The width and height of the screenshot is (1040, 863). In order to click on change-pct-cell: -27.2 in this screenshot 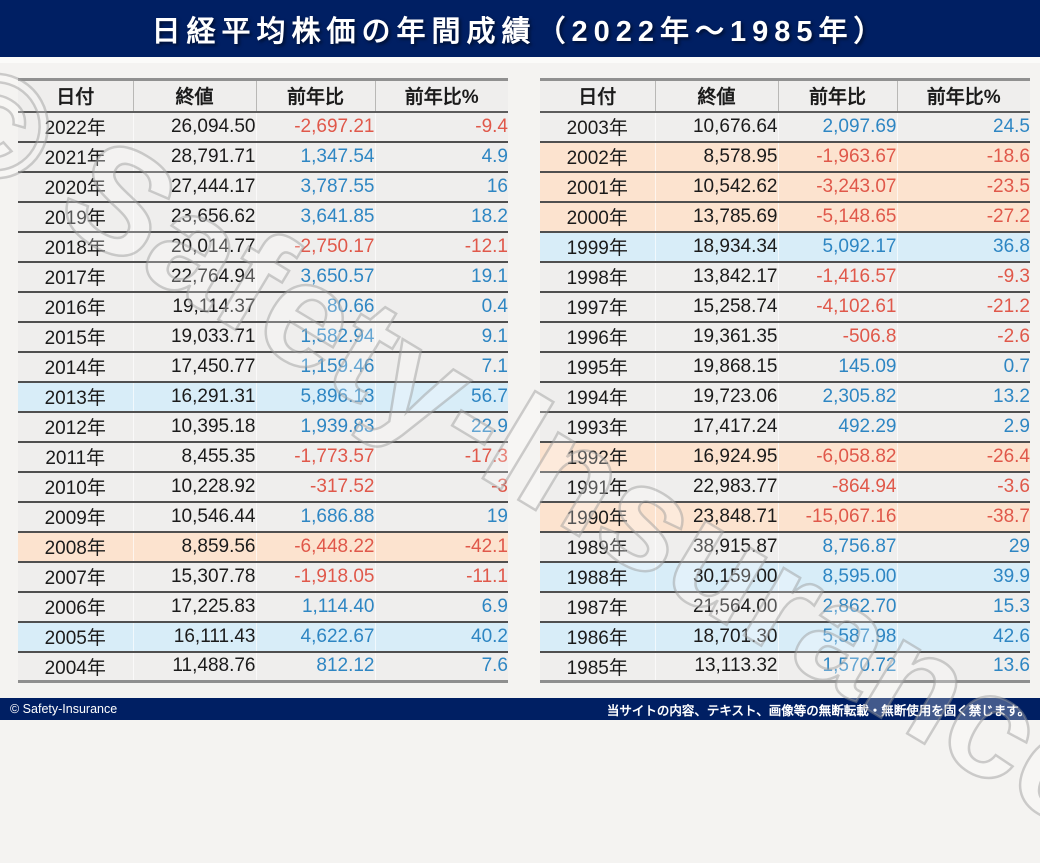, I will do `click(963, 216)`.